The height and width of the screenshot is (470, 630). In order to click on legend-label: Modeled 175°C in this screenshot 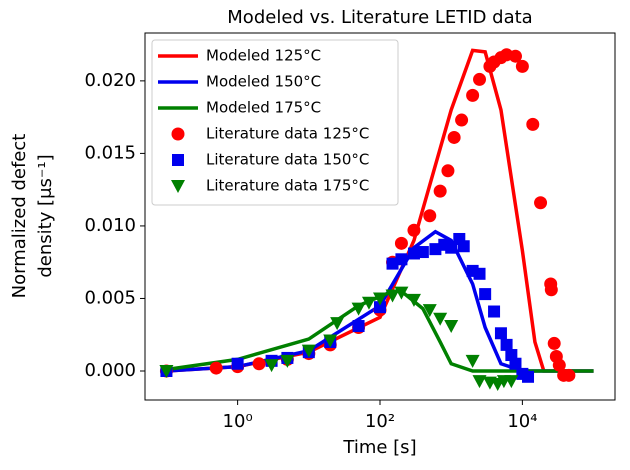, I will do `click(263, 108)`.